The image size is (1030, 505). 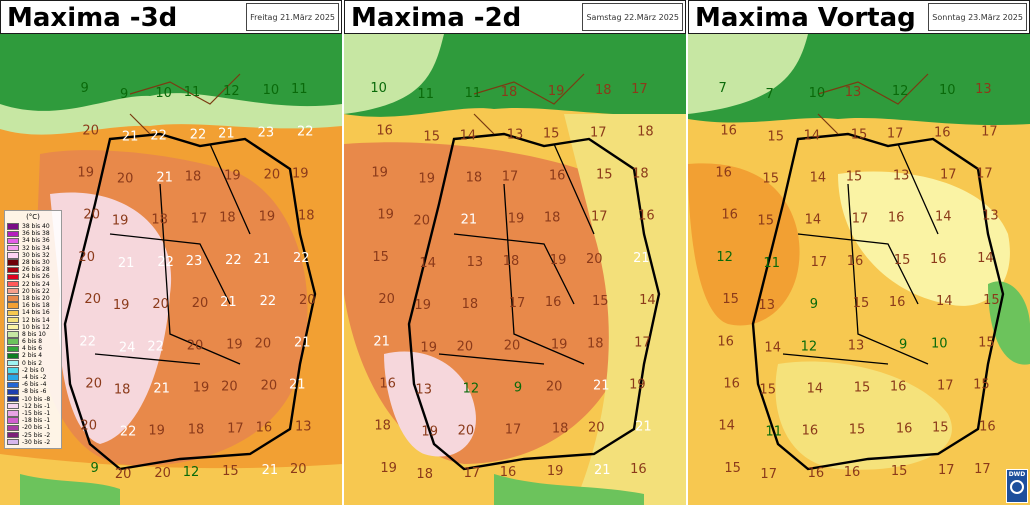 What do you see at coordinates (744, 244) in the screenshot?
I see `western-warm-zone` at bounding box center [744, 244].